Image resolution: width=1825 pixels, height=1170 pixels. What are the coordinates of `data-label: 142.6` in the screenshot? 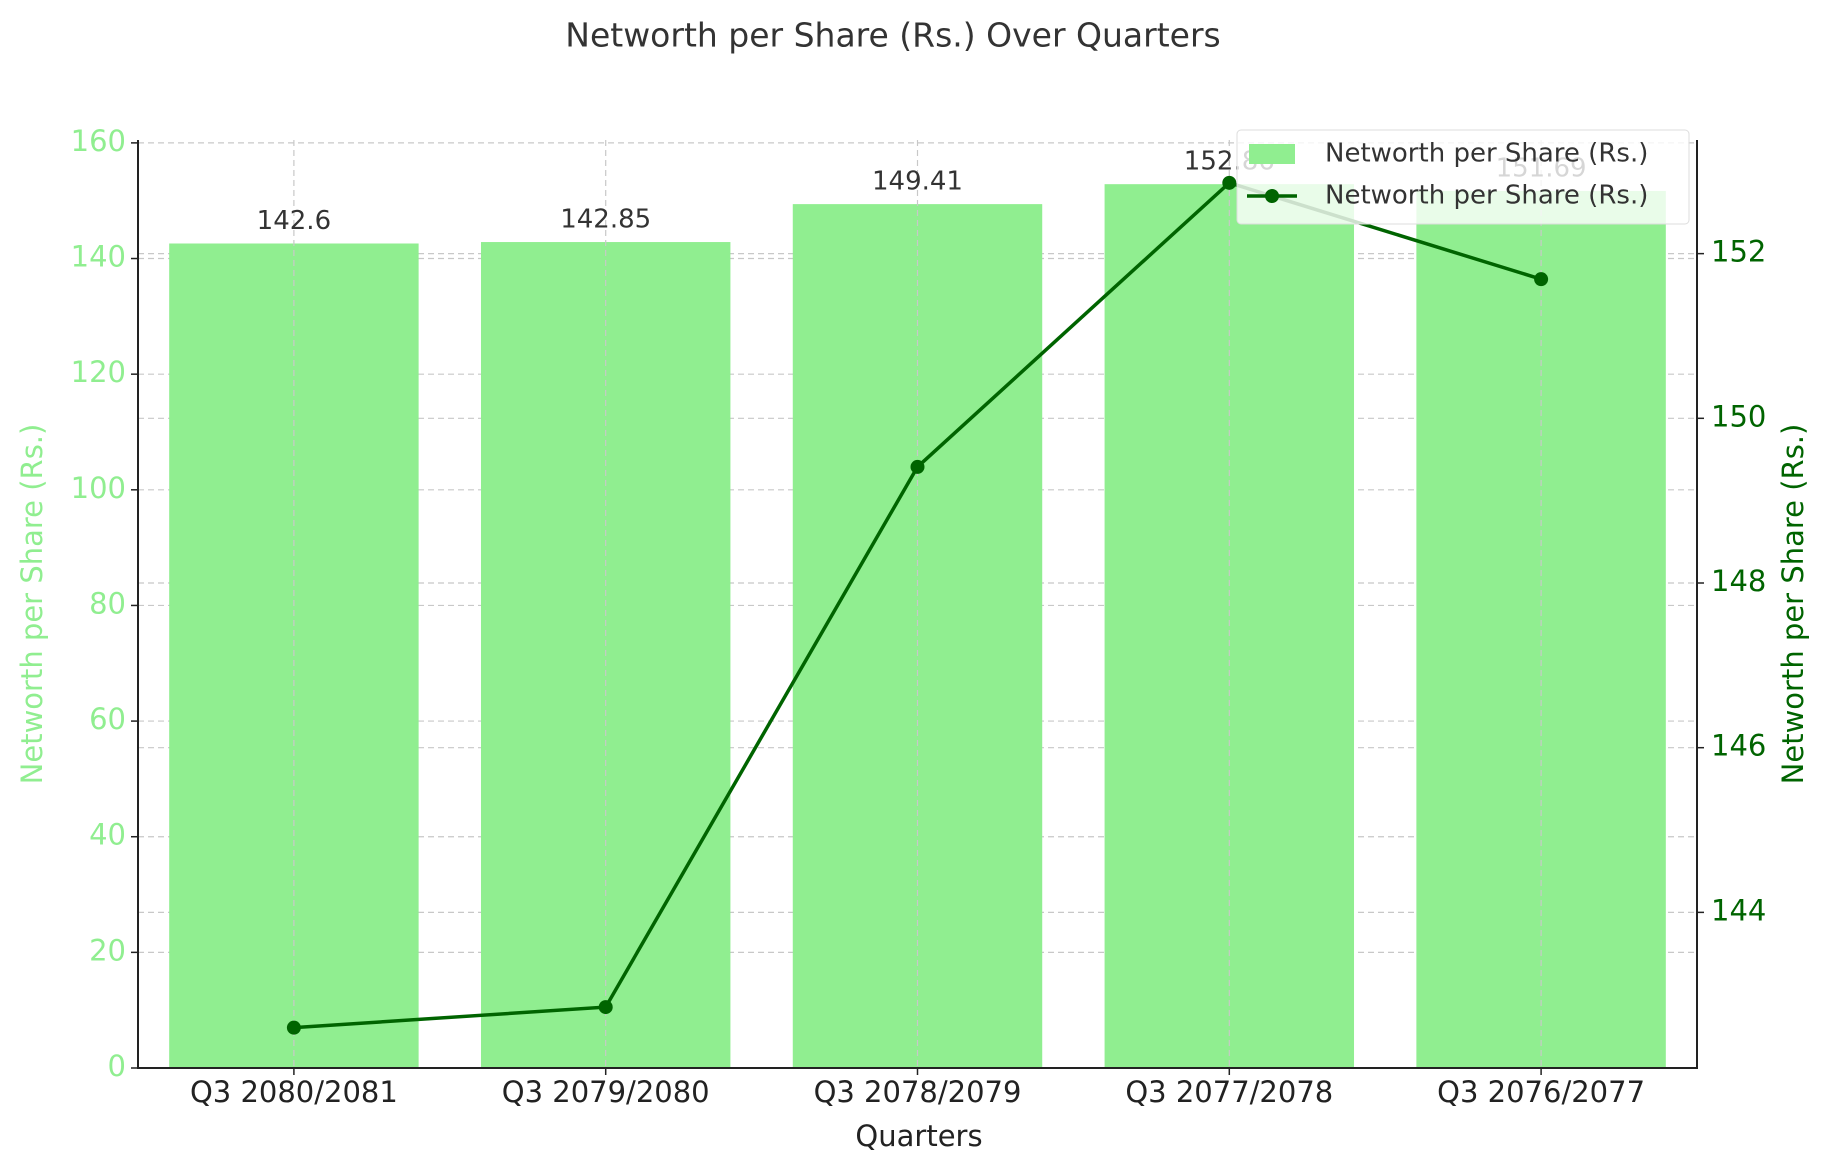 It's located at (294, 221).